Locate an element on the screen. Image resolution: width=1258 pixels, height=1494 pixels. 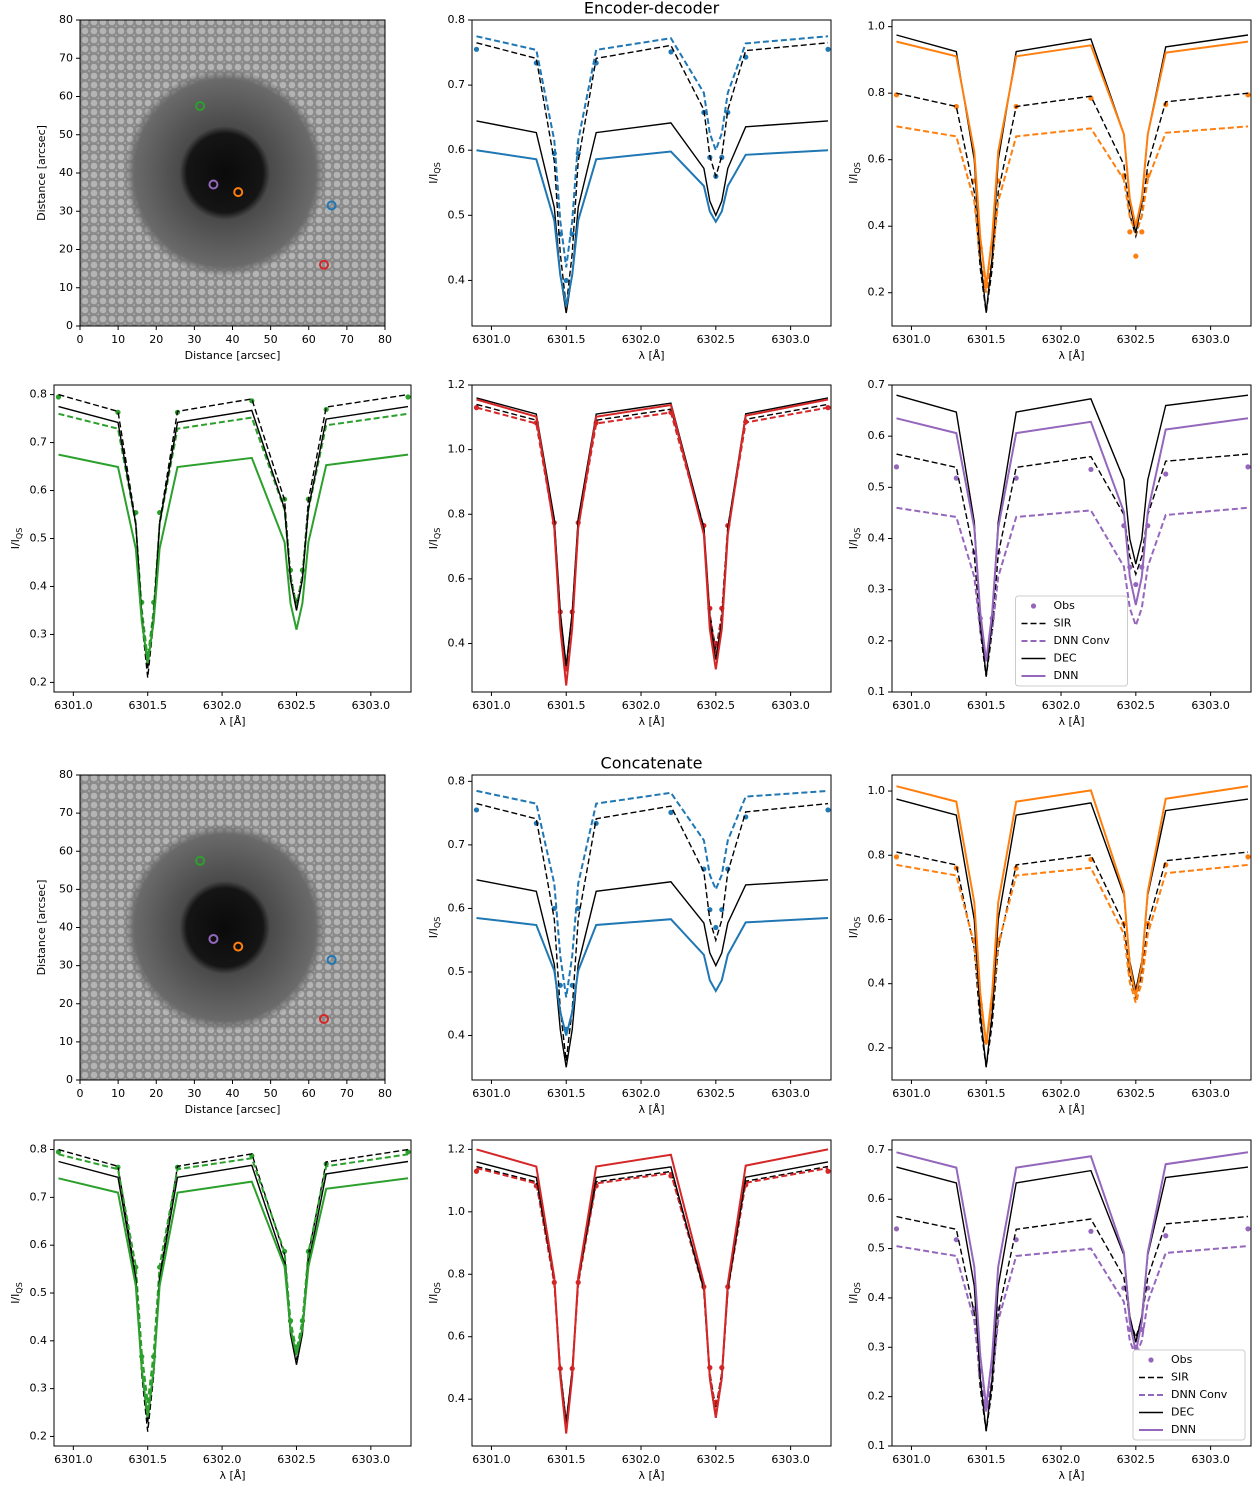
x-tick-label: 80 is located at coordinates (385, 339).